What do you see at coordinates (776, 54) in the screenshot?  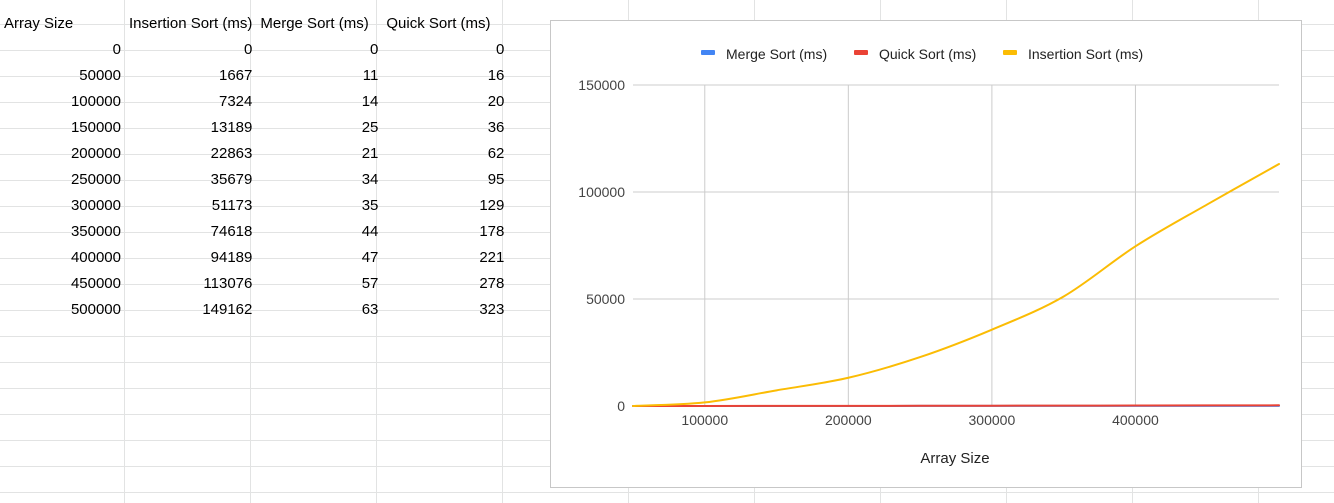 I see `legend-label: Merge Sort (ms)` at bounding box center [776, 54].